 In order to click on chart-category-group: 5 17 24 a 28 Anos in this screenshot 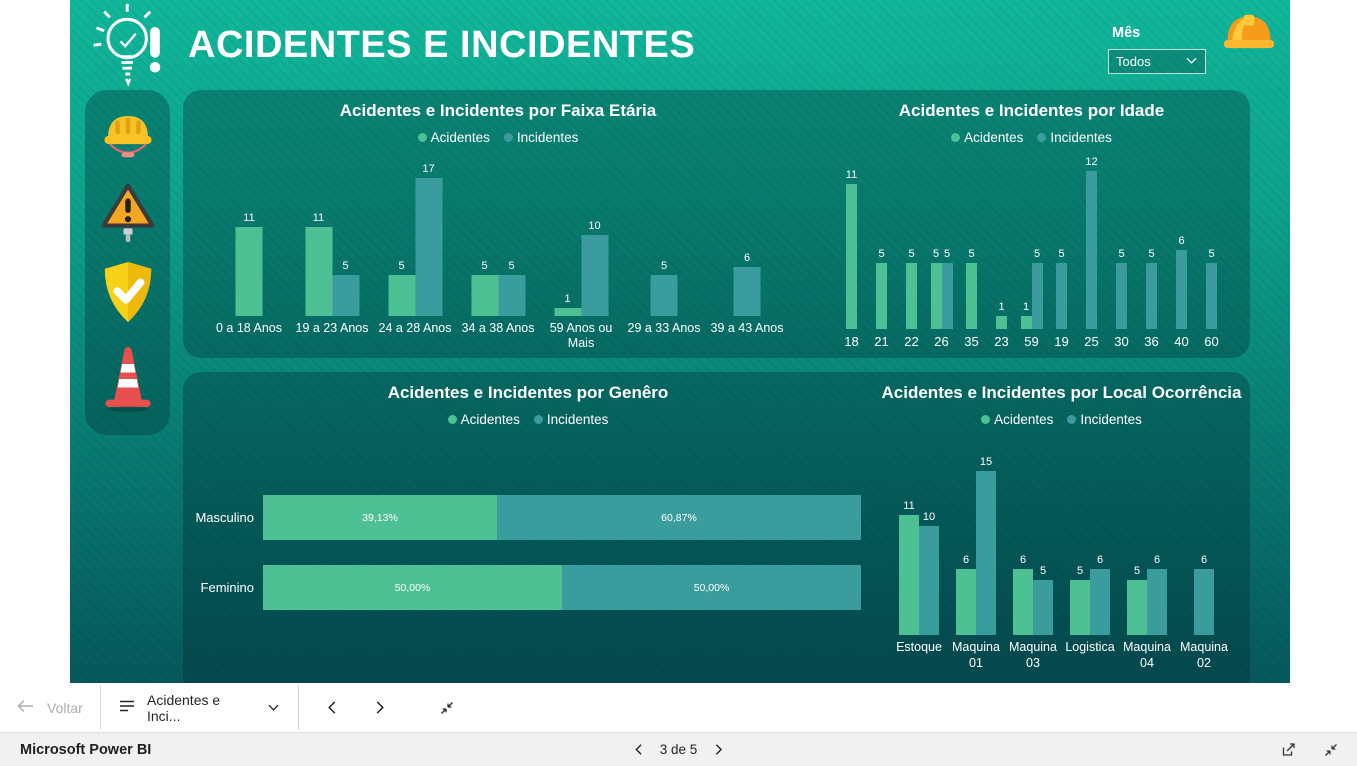, I will do `click(415, 256)`.